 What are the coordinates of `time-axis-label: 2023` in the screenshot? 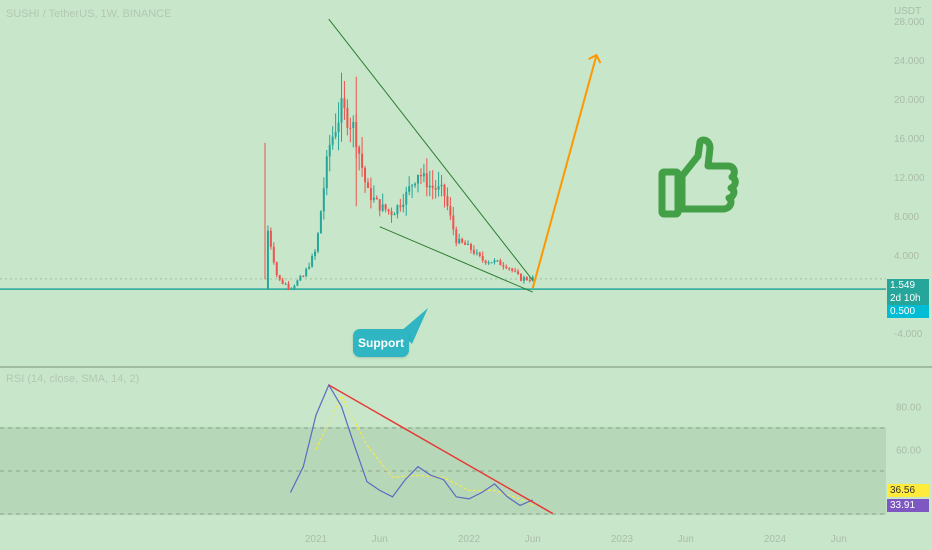 It's located at (622, 539).